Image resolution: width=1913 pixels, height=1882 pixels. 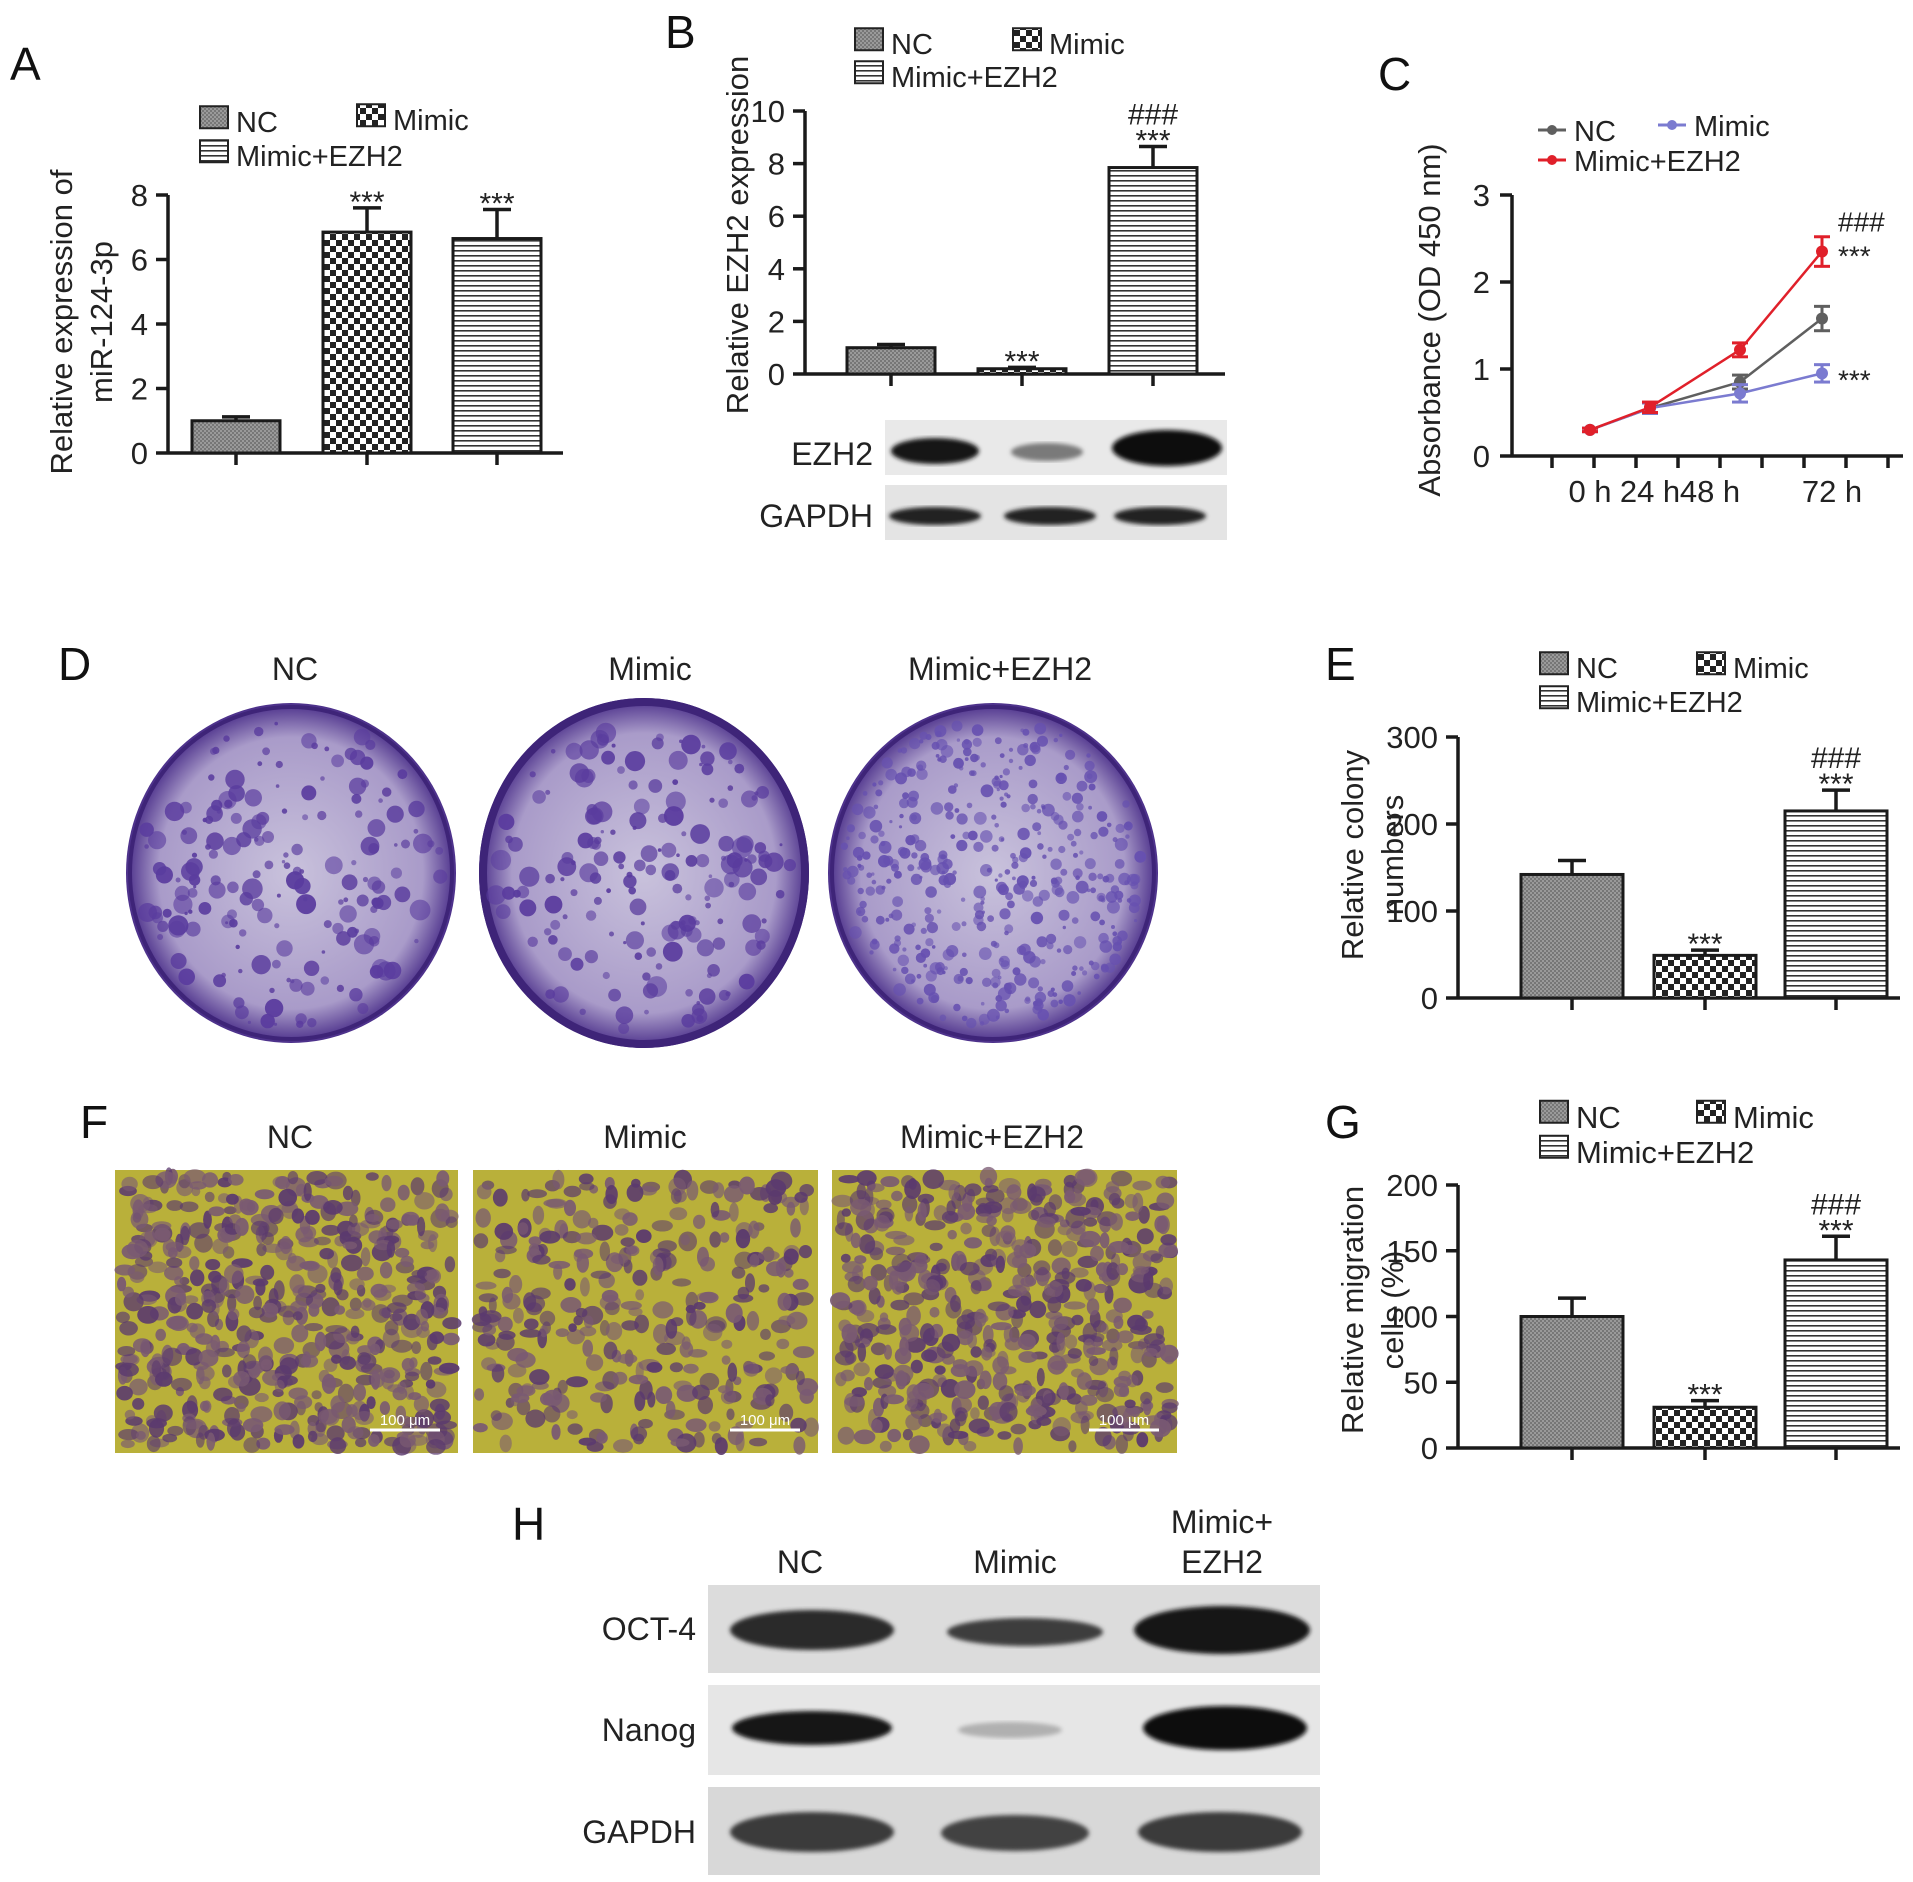 What do you see at coordinates (1854, 256) in the screenshot?
I see `significance-ezh2-star: ***` at bounding box center [1854, 256].